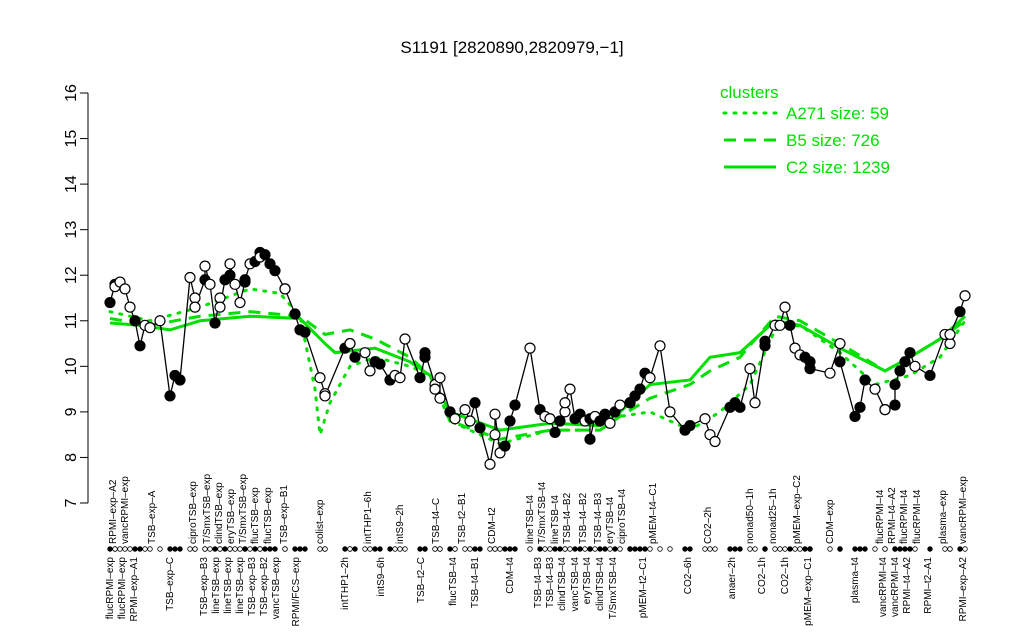  I want to click on x-tick-label-top: TSB–t4–B2, so click(567, 518).